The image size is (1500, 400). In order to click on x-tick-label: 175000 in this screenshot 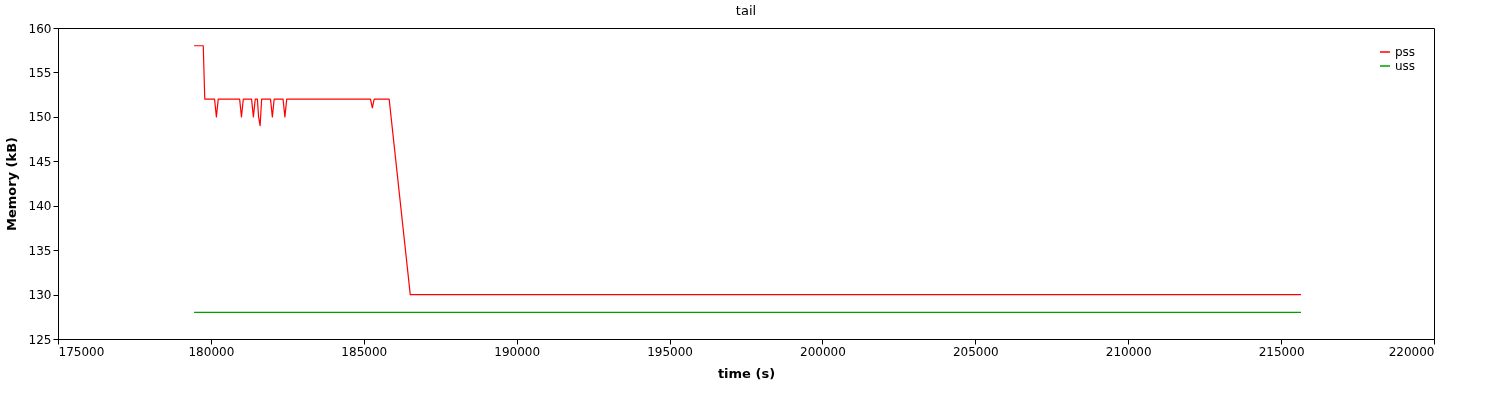, I will do `click(81, 351)`.